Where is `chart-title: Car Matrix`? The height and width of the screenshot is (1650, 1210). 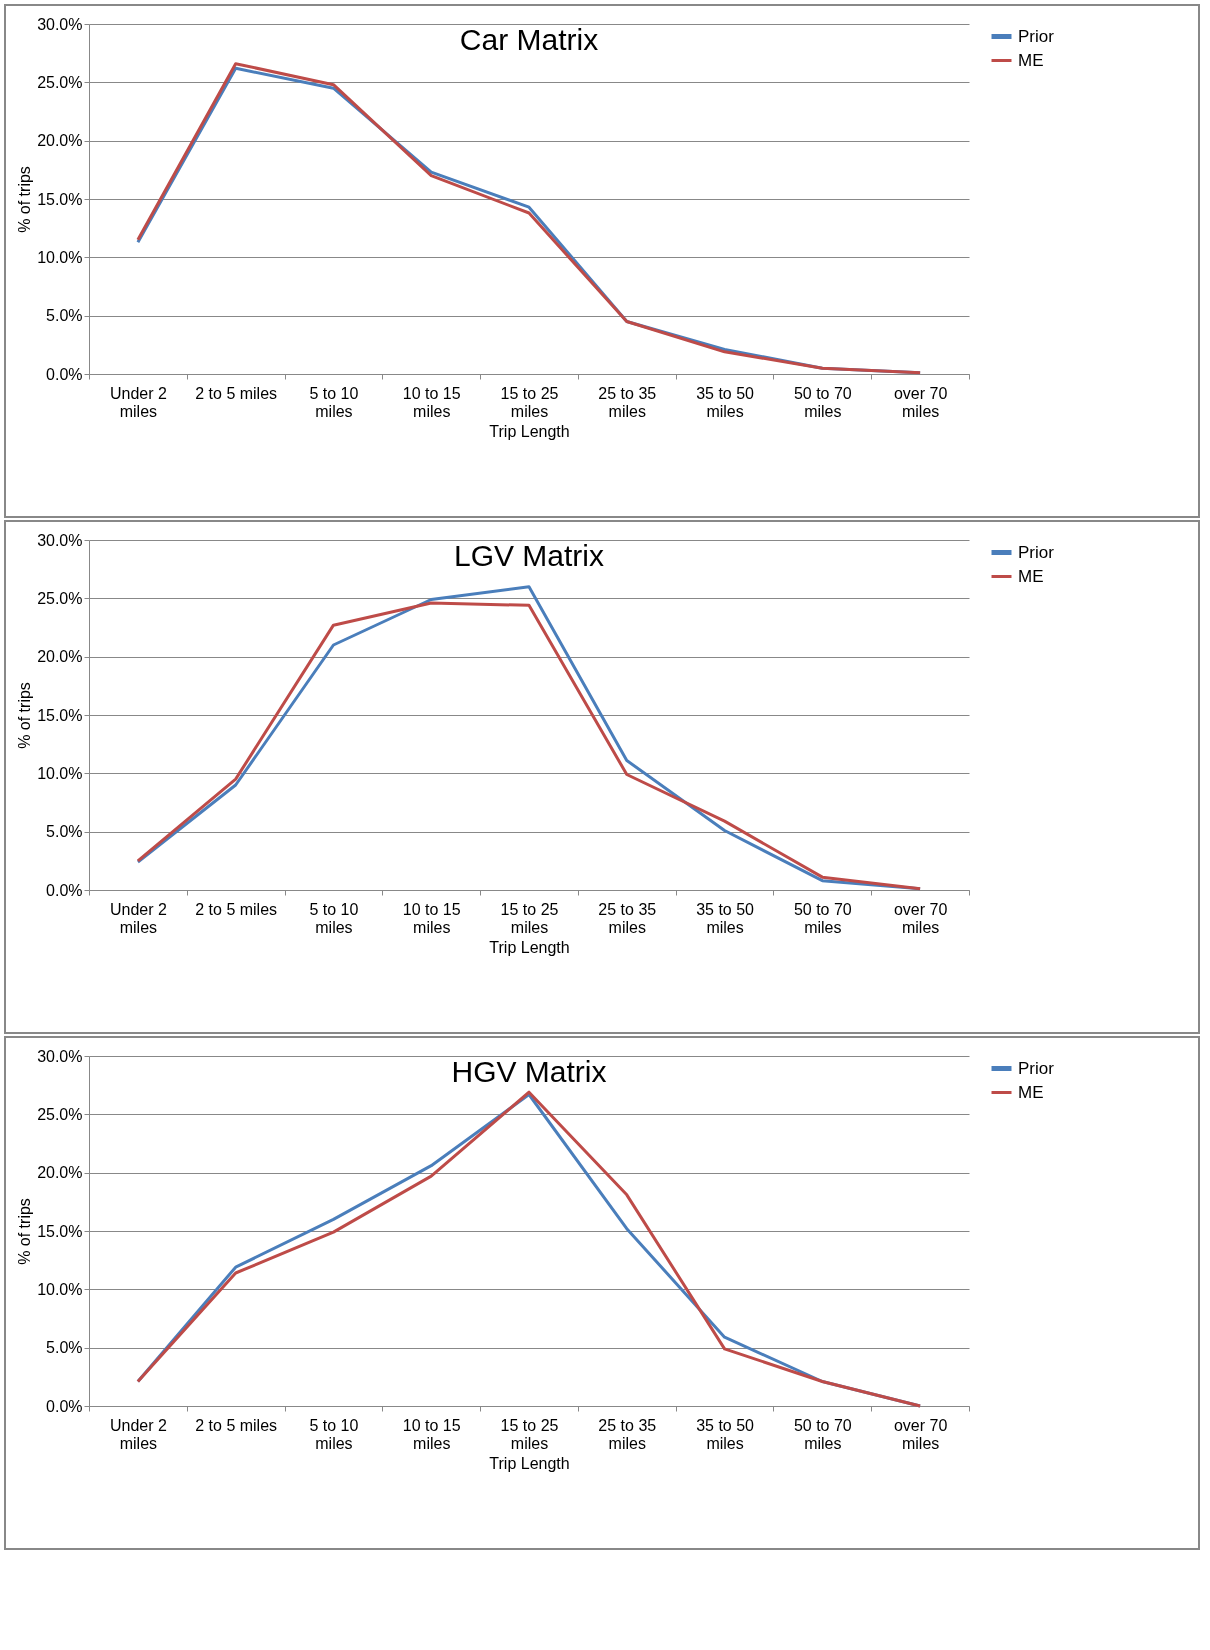
chart-title: Car Matrix is located at coordinates (529, 39).